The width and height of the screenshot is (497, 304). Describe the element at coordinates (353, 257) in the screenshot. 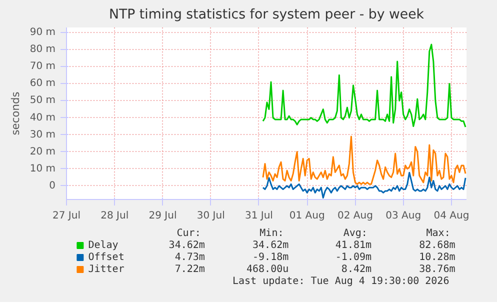

I see `text: -1.09m` at that location.